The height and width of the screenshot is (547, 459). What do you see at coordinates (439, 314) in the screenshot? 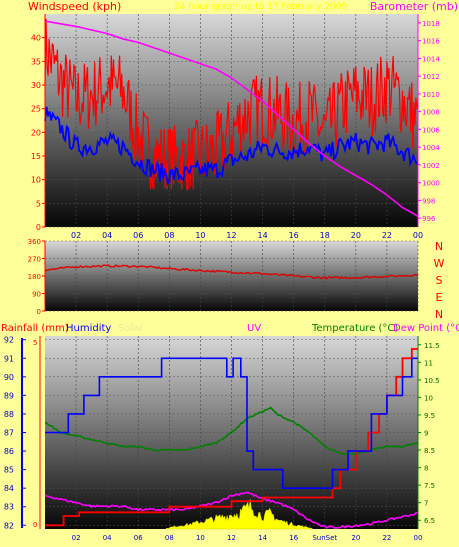
I see `compass-label-n-bottom: N` at bounding box center [439, 314].